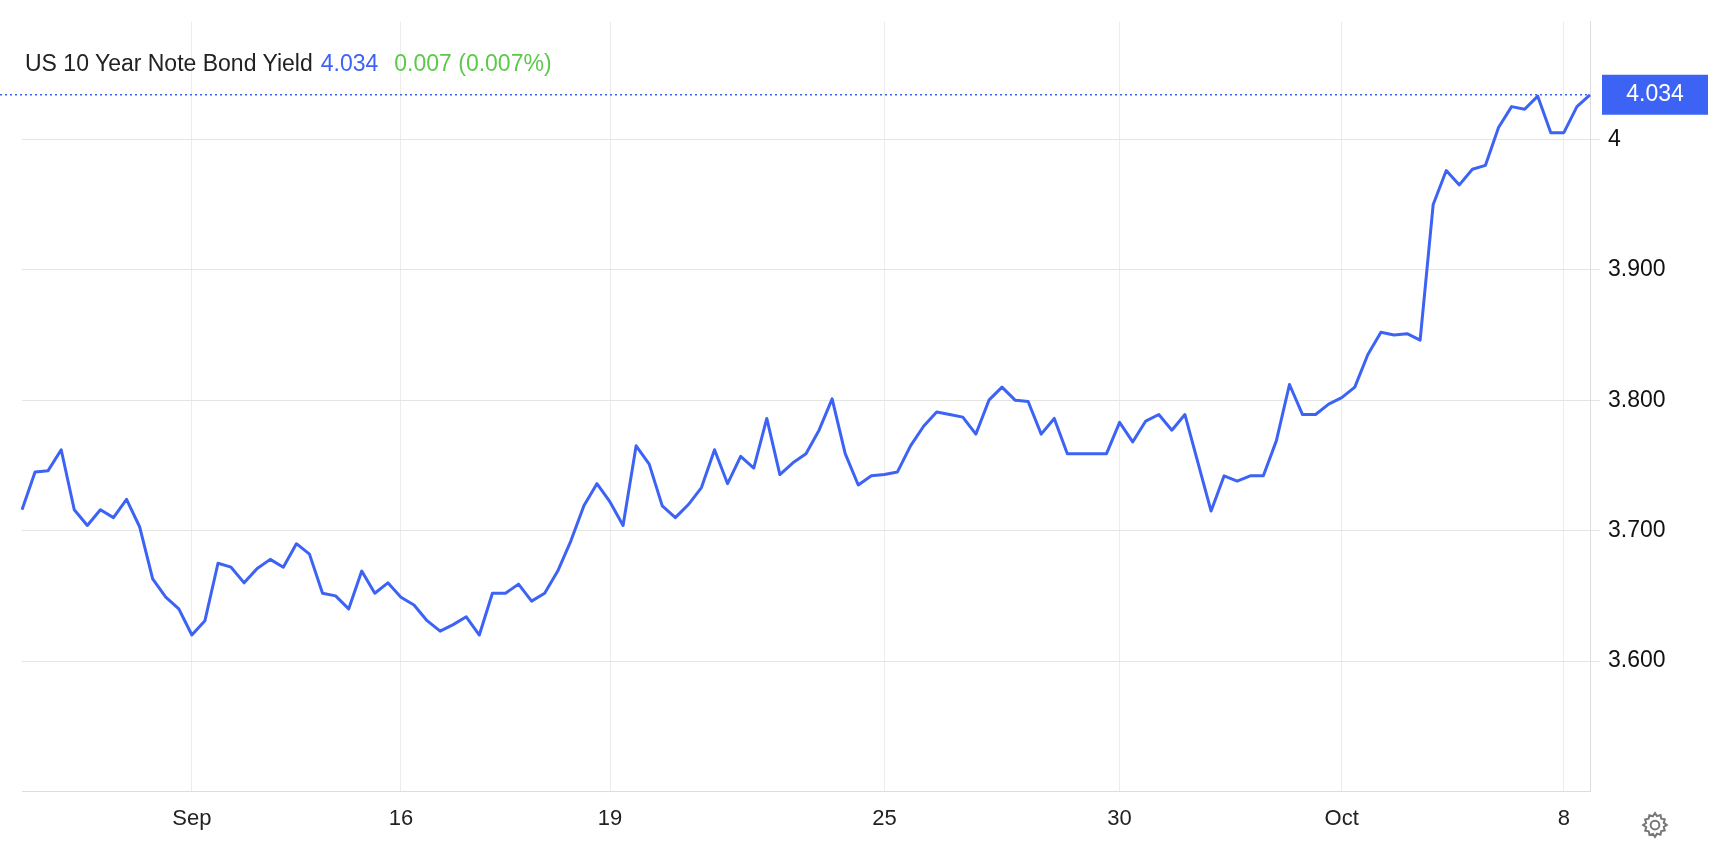  What do you see at coordinates (1637, 398) in the screenshot?
I see `y-tick-label: 3.800` at bounding box center [1637, 398].